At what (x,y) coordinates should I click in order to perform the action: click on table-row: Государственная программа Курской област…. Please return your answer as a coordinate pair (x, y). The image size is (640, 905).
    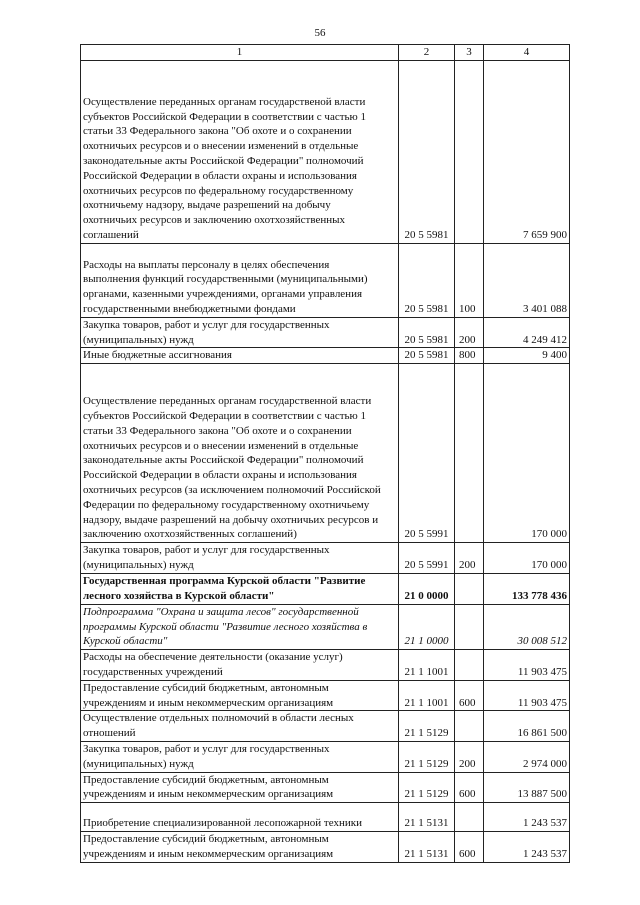
    Looking at the image, I should click on (325, 588).